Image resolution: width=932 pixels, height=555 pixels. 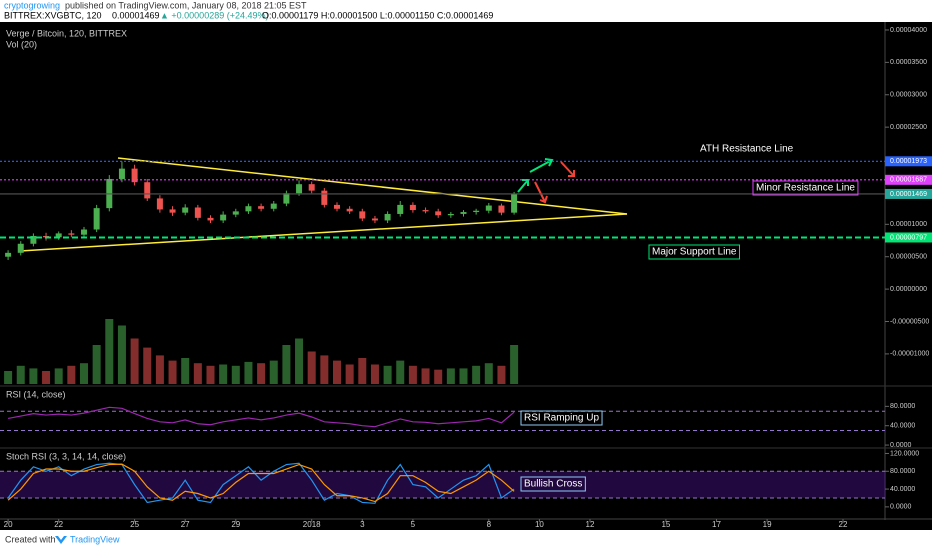 What do you see at coordinates (53, 15) in the screenshot?
I see `symbol: BITTREX:XVGBTC, 120` at bounding box center [53, 15].